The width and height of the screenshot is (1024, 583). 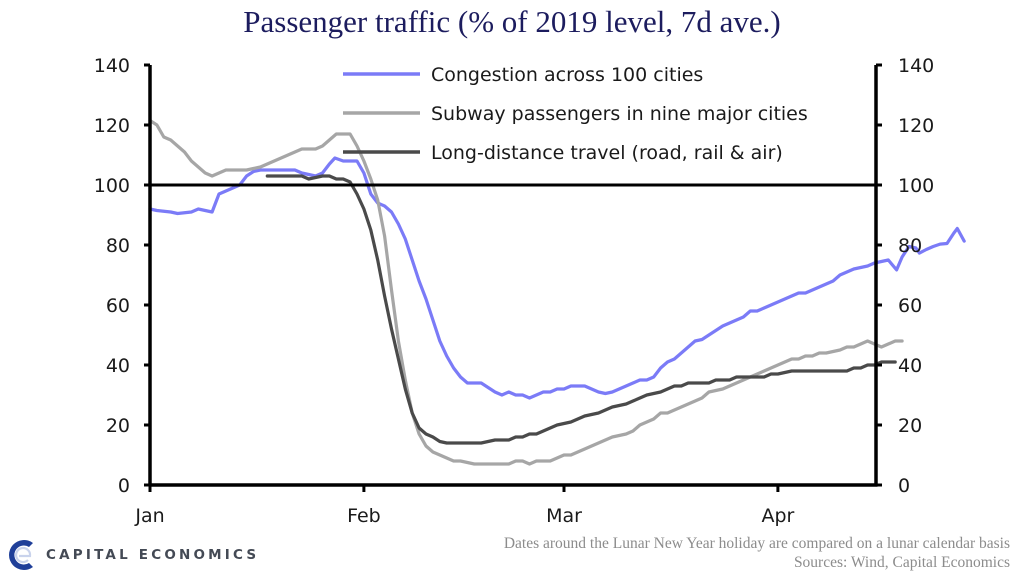 What do you see at coordinates (607, 153) in the screenshot?
I see `legend-label-3: Long-distance travel (road, rail & air)` at bounding box center [607, 153].